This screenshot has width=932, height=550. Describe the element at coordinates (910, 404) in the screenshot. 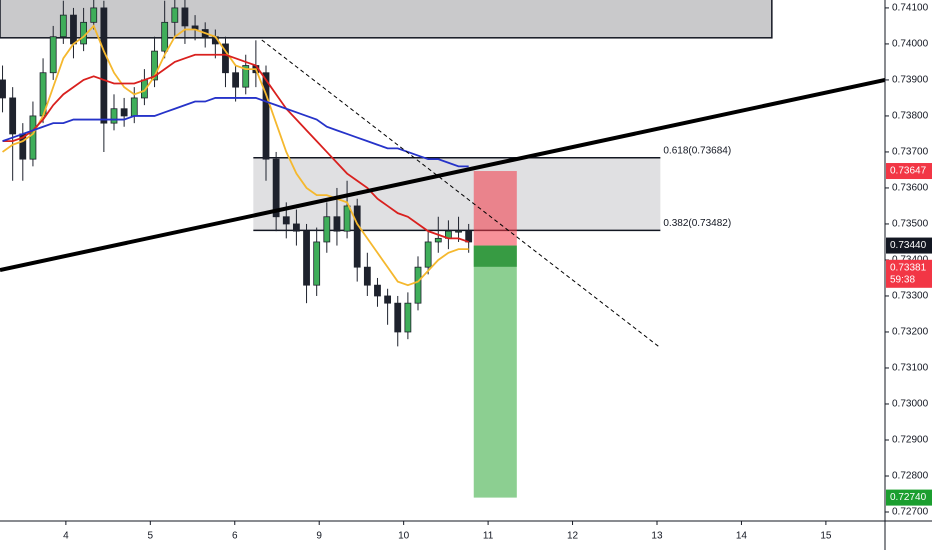

I see `y-tick-label: 0.73000` at that location.